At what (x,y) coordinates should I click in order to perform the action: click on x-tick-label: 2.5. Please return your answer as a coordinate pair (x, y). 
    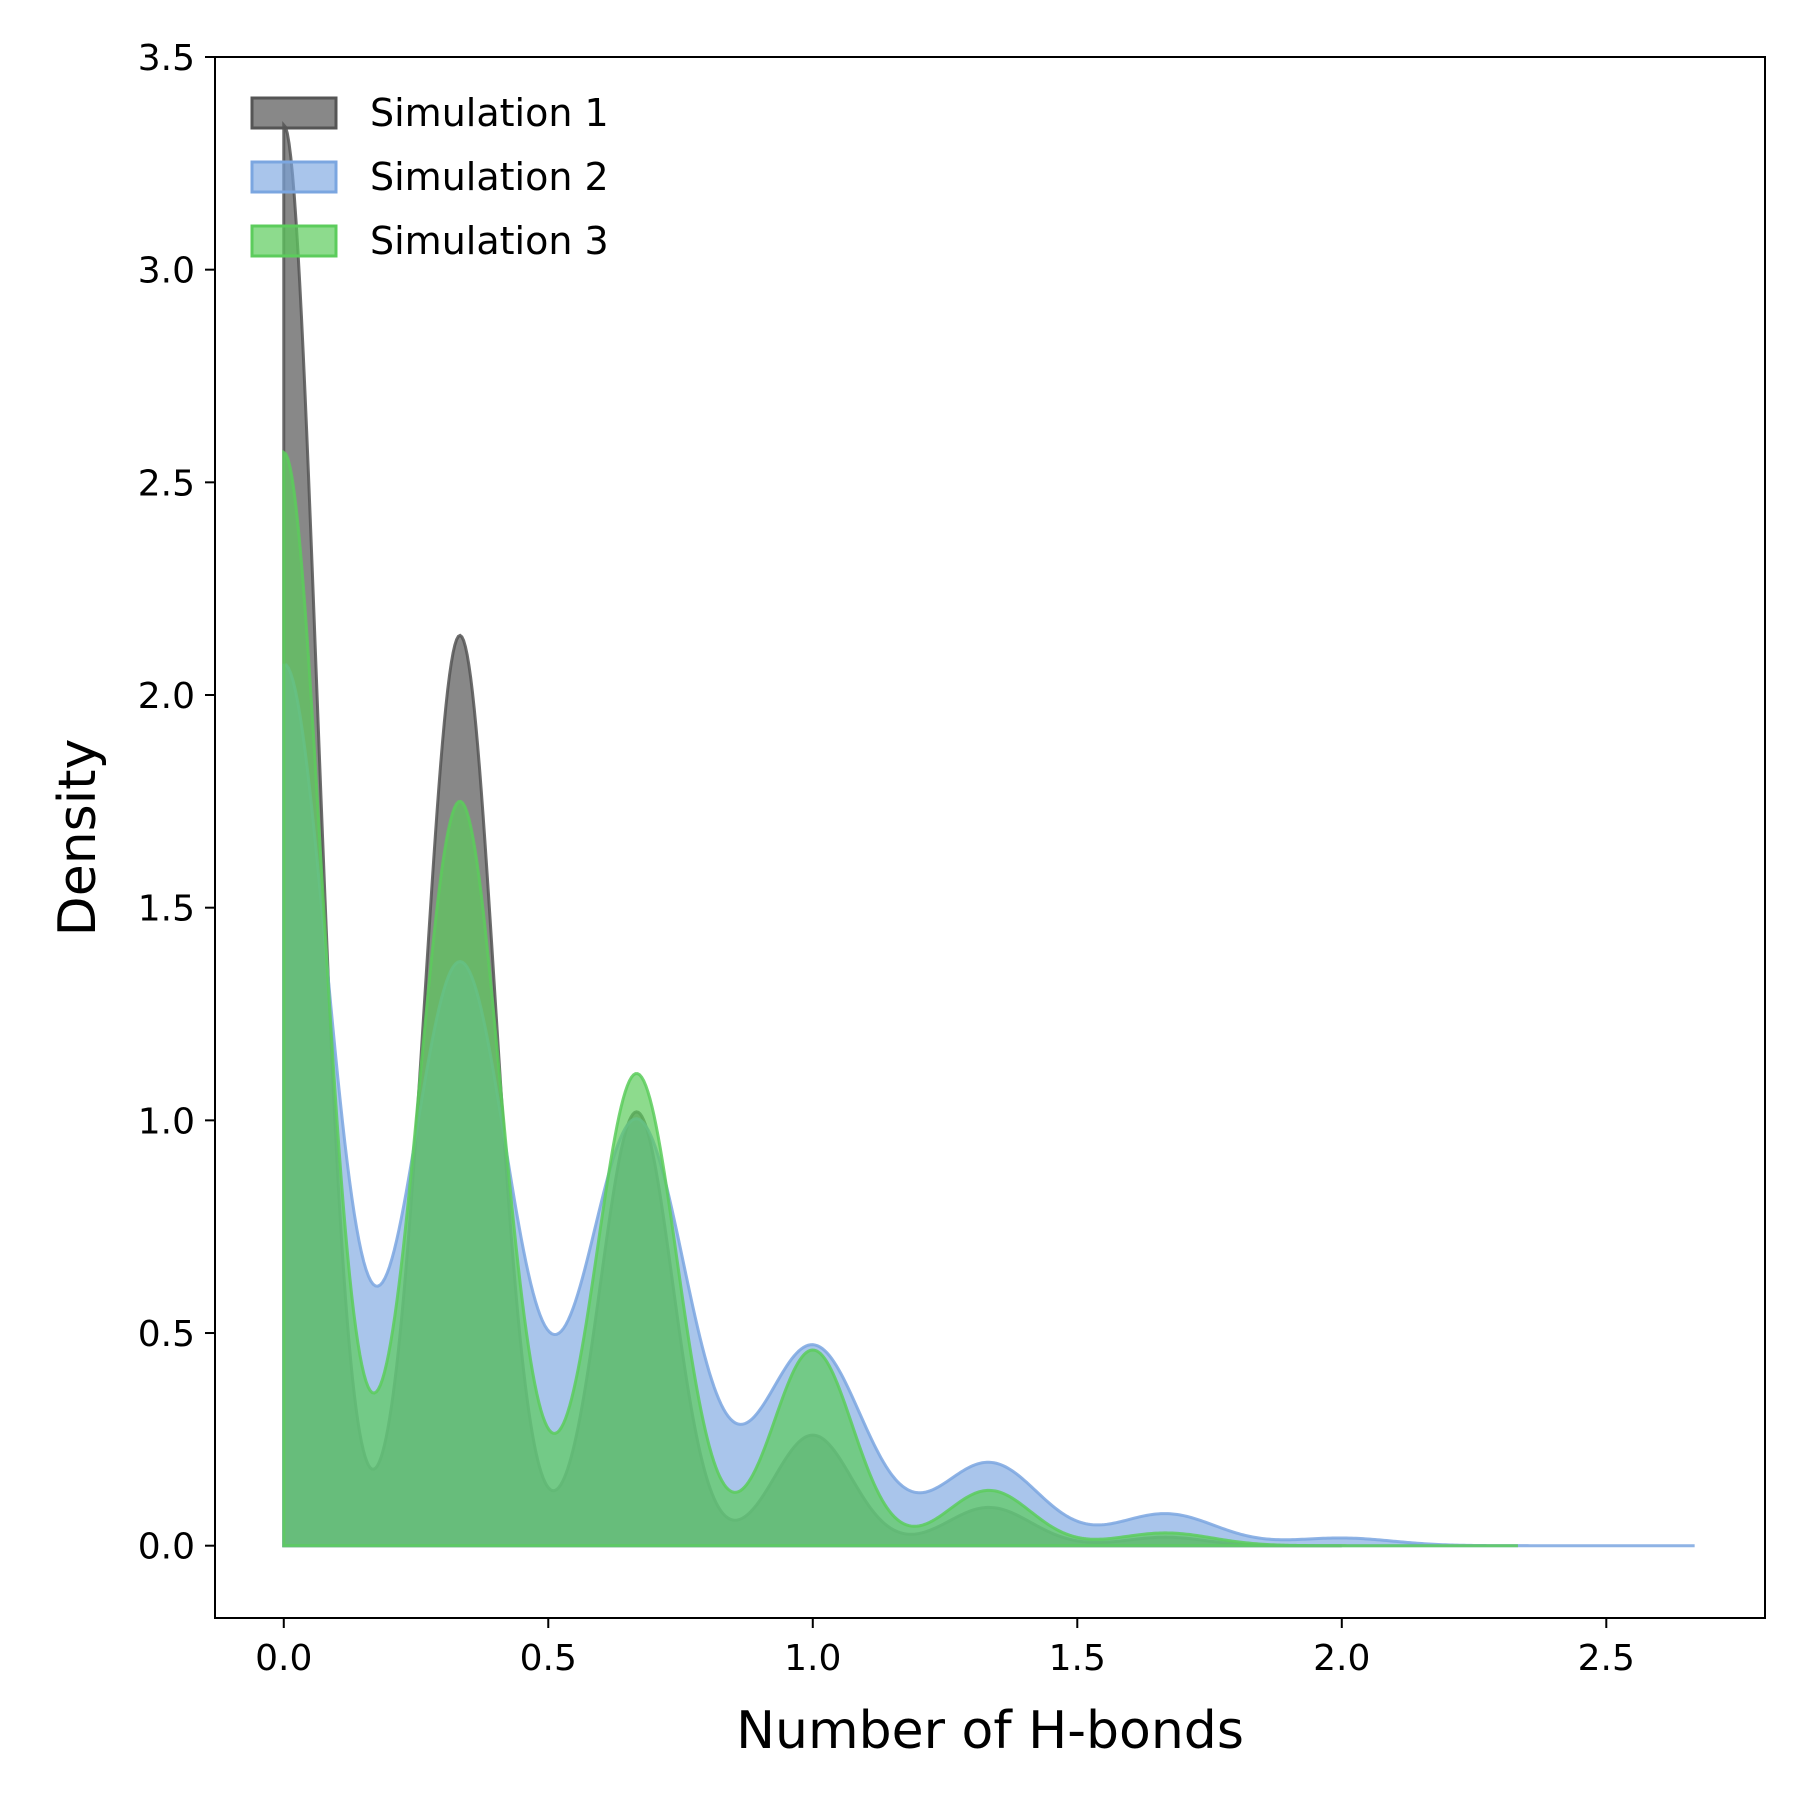
    Looking at the image, I should click on (1606, 1658).